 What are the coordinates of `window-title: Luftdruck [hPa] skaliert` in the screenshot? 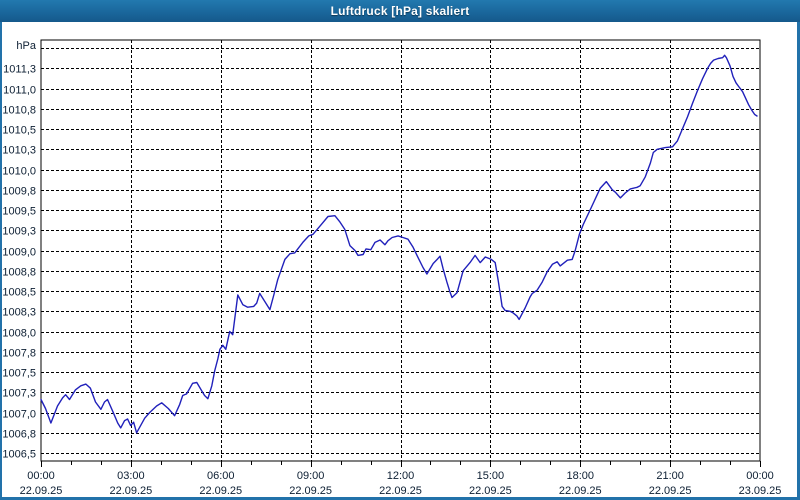 It's located at (400, 11).